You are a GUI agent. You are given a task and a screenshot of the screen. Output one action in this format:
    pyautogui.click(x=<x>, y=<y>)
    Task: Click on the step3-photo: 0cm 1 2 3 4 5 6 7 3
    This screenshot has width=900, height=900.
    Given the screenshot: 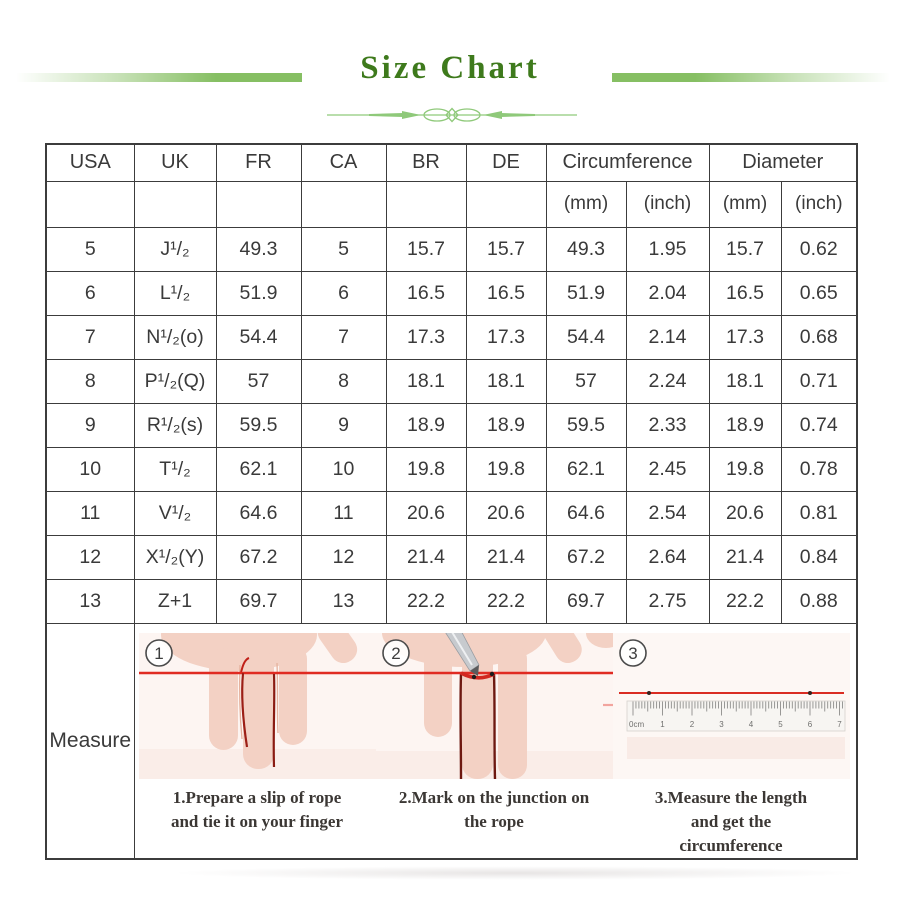 What is the action you would take?
    pyautogui.click(x=731, y=705)
    